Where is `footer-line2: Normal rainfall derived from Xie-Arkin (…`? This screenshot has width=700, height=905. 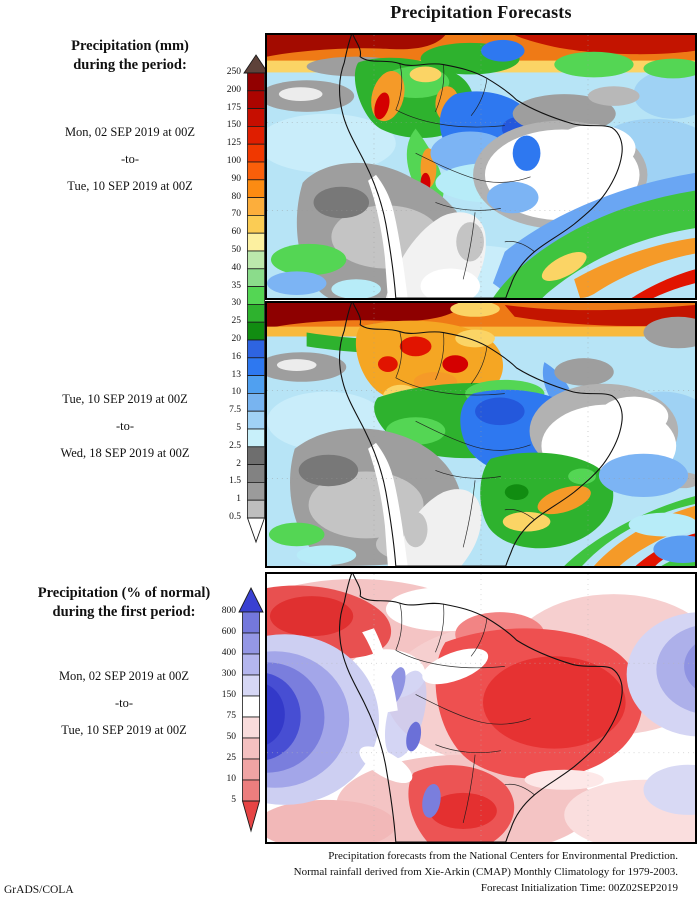
footer-line2: Normal rainfall derived from Xie-Arkin (… is located at coordinates (485, 872).